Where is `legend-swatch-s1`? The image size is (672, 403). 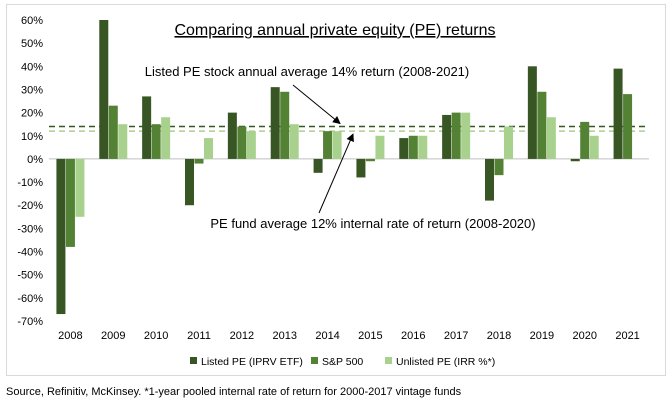
legend-swatch-s1 is located at coordinates (314, 360).